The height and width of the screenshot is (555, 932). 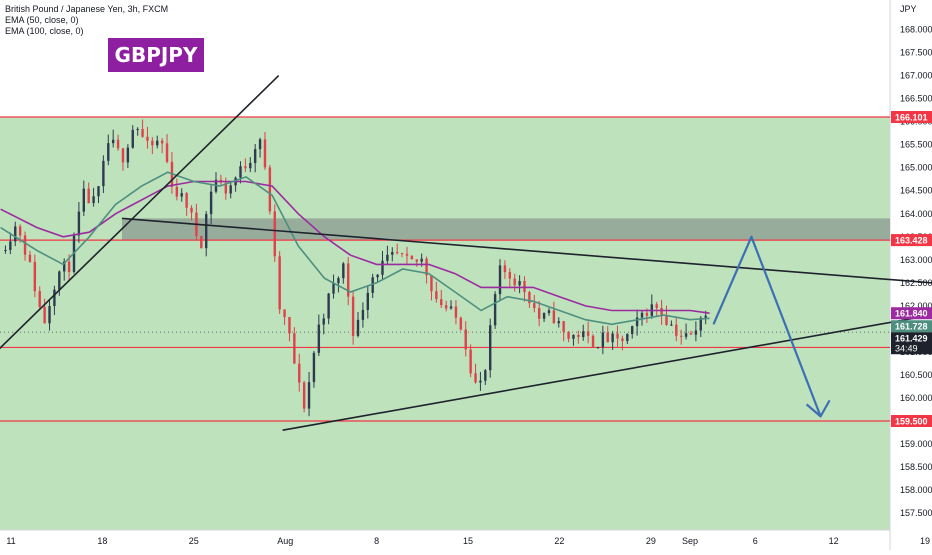 What do you see at coordinates (916, 513) in the screenshot?
I see `y-tick-label: 157.500` at bounding box center [916, 513].